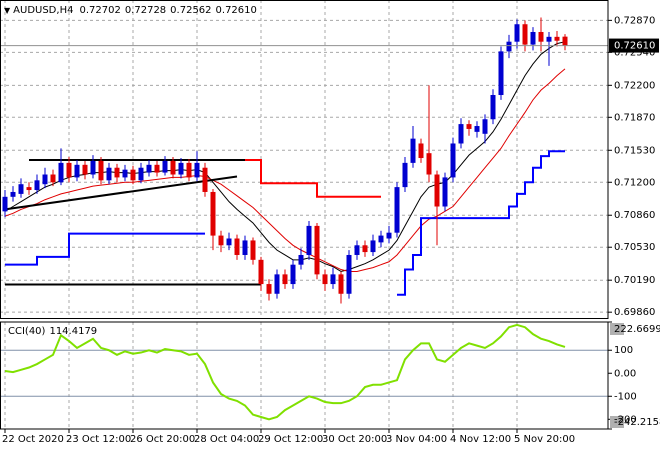 The width and height of the screenshot is (660, 450). I want to click on y-tick-label: 0.70860, so click(634, 215).